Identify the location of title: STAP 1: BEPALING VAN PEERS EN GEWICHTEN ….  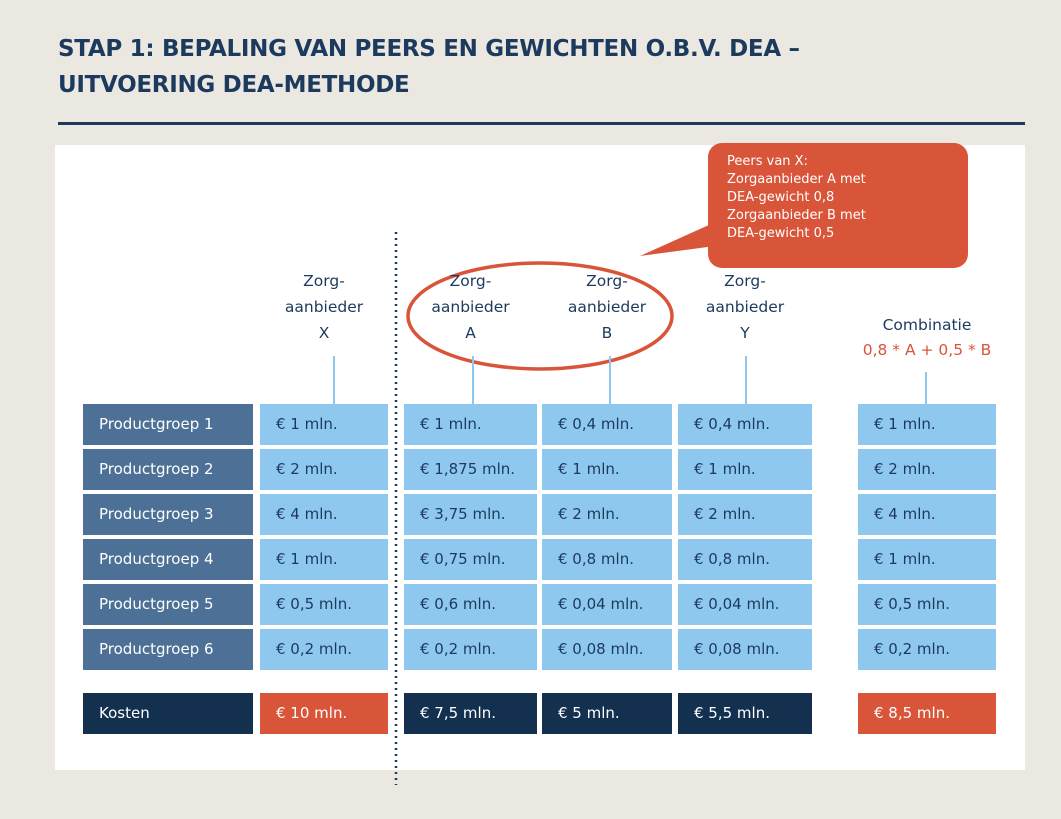
(429, 49).